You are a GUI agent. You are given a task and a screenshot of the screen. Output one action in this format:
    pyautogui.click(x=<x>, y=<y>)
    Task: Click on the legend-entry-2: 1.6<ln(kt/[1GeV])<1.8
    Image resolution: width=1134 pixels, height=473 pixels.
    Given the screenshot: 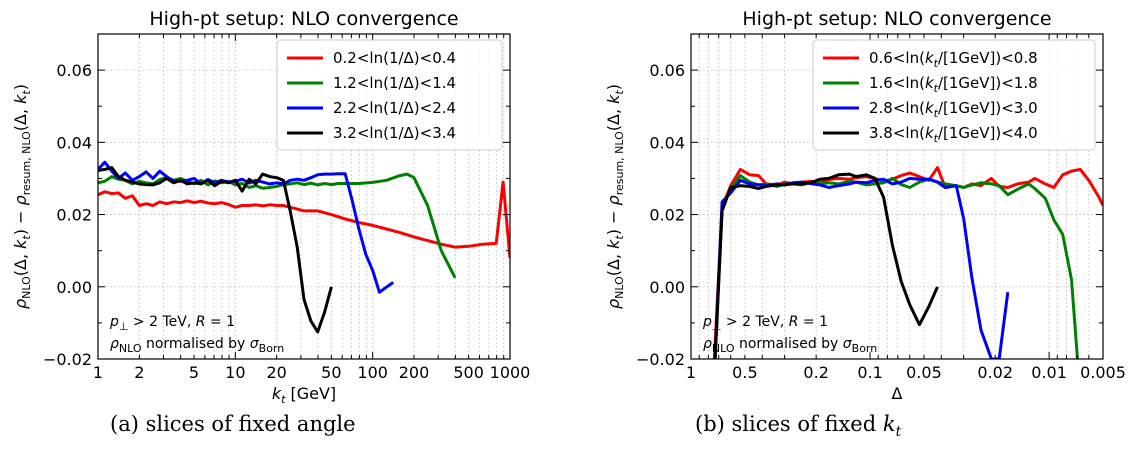 What is the action you would take?
    pyautogui.click(x=953, y=84)
    